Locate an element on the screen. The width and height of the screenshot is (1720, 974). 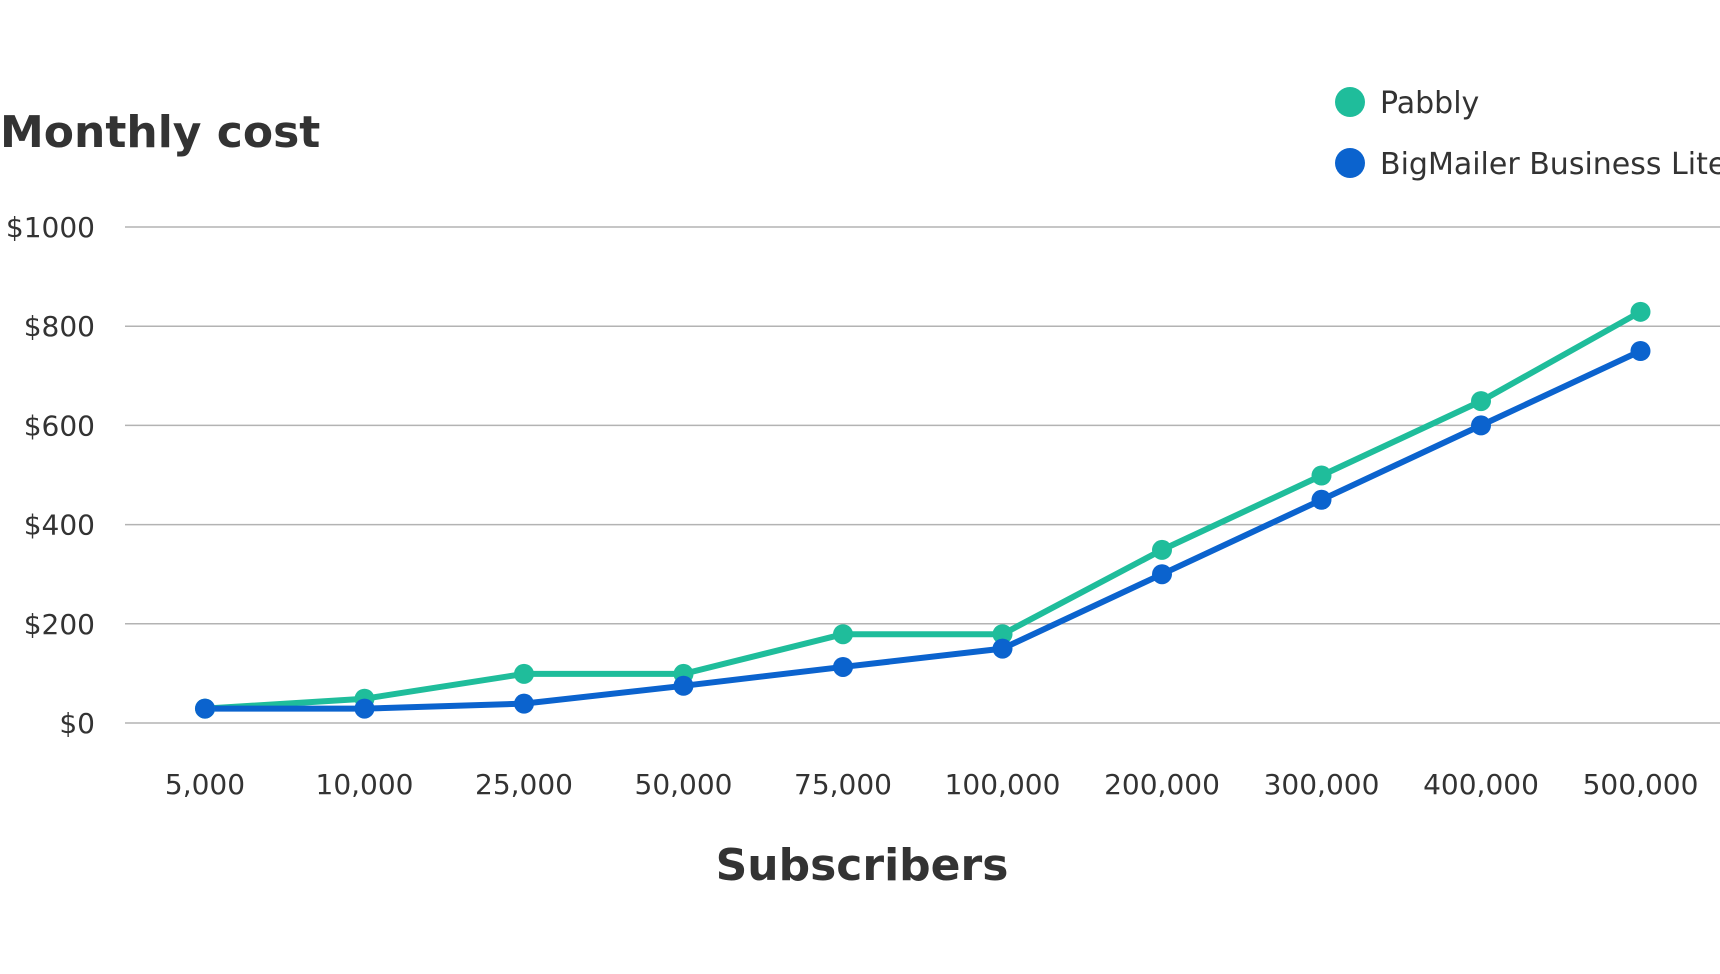
x-tick-label: 400,000 is located at coordinates (1481, 784).